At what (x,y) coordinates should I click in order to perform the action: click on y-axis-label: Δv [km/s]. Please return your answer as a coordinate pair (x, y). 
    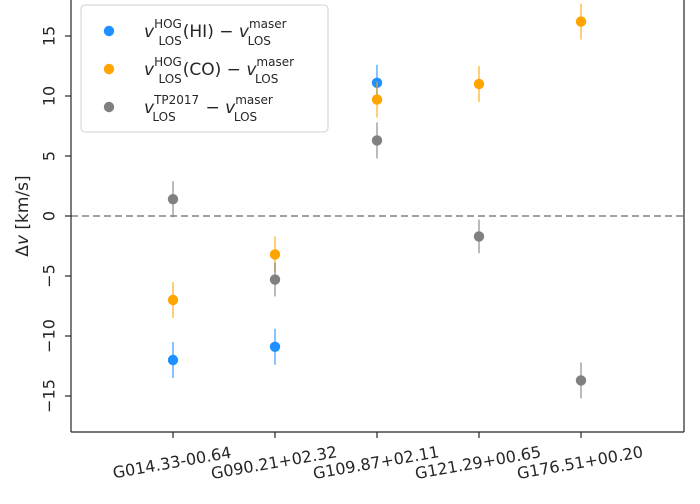
    Looking at the image, I should click on (23, 215).